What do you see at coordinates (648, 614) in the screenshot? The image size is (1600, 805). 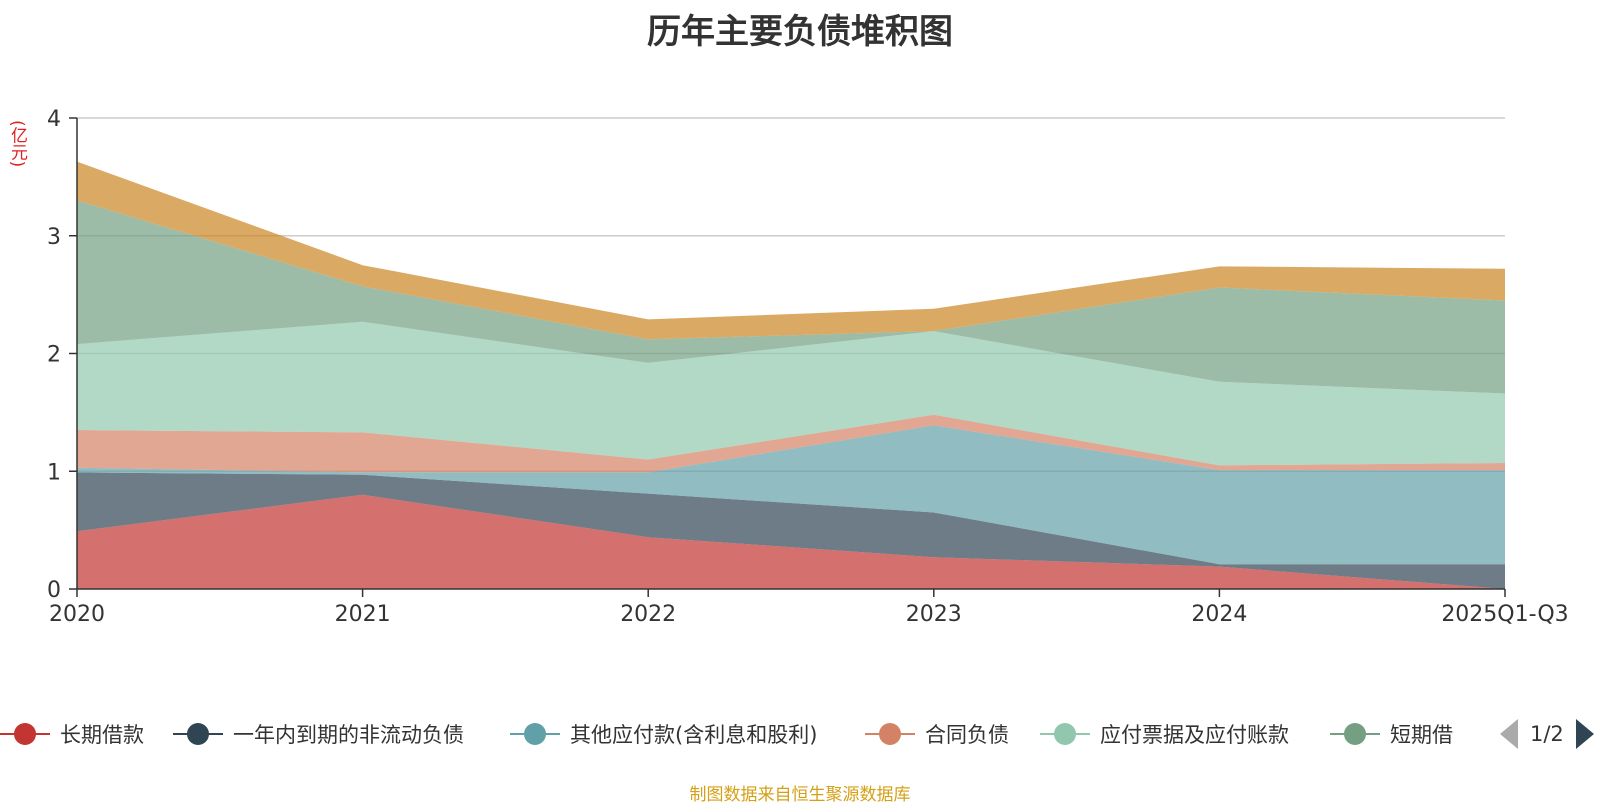 I see `x-tick-label: 2022` at bounding box center [648, 614].